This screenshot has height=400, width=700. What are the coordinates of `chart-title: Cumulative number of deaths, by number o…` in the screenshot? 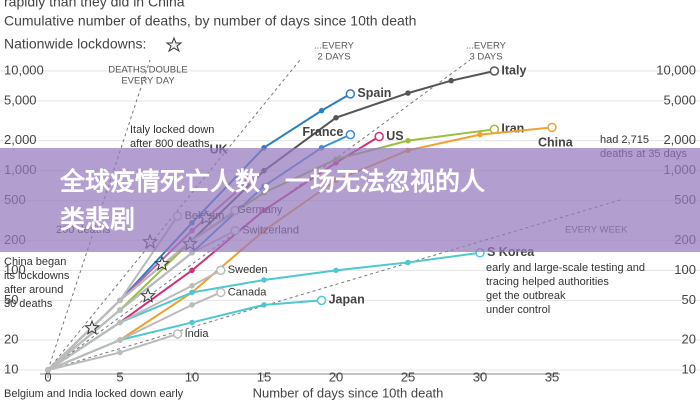 It's located at (210, 21).